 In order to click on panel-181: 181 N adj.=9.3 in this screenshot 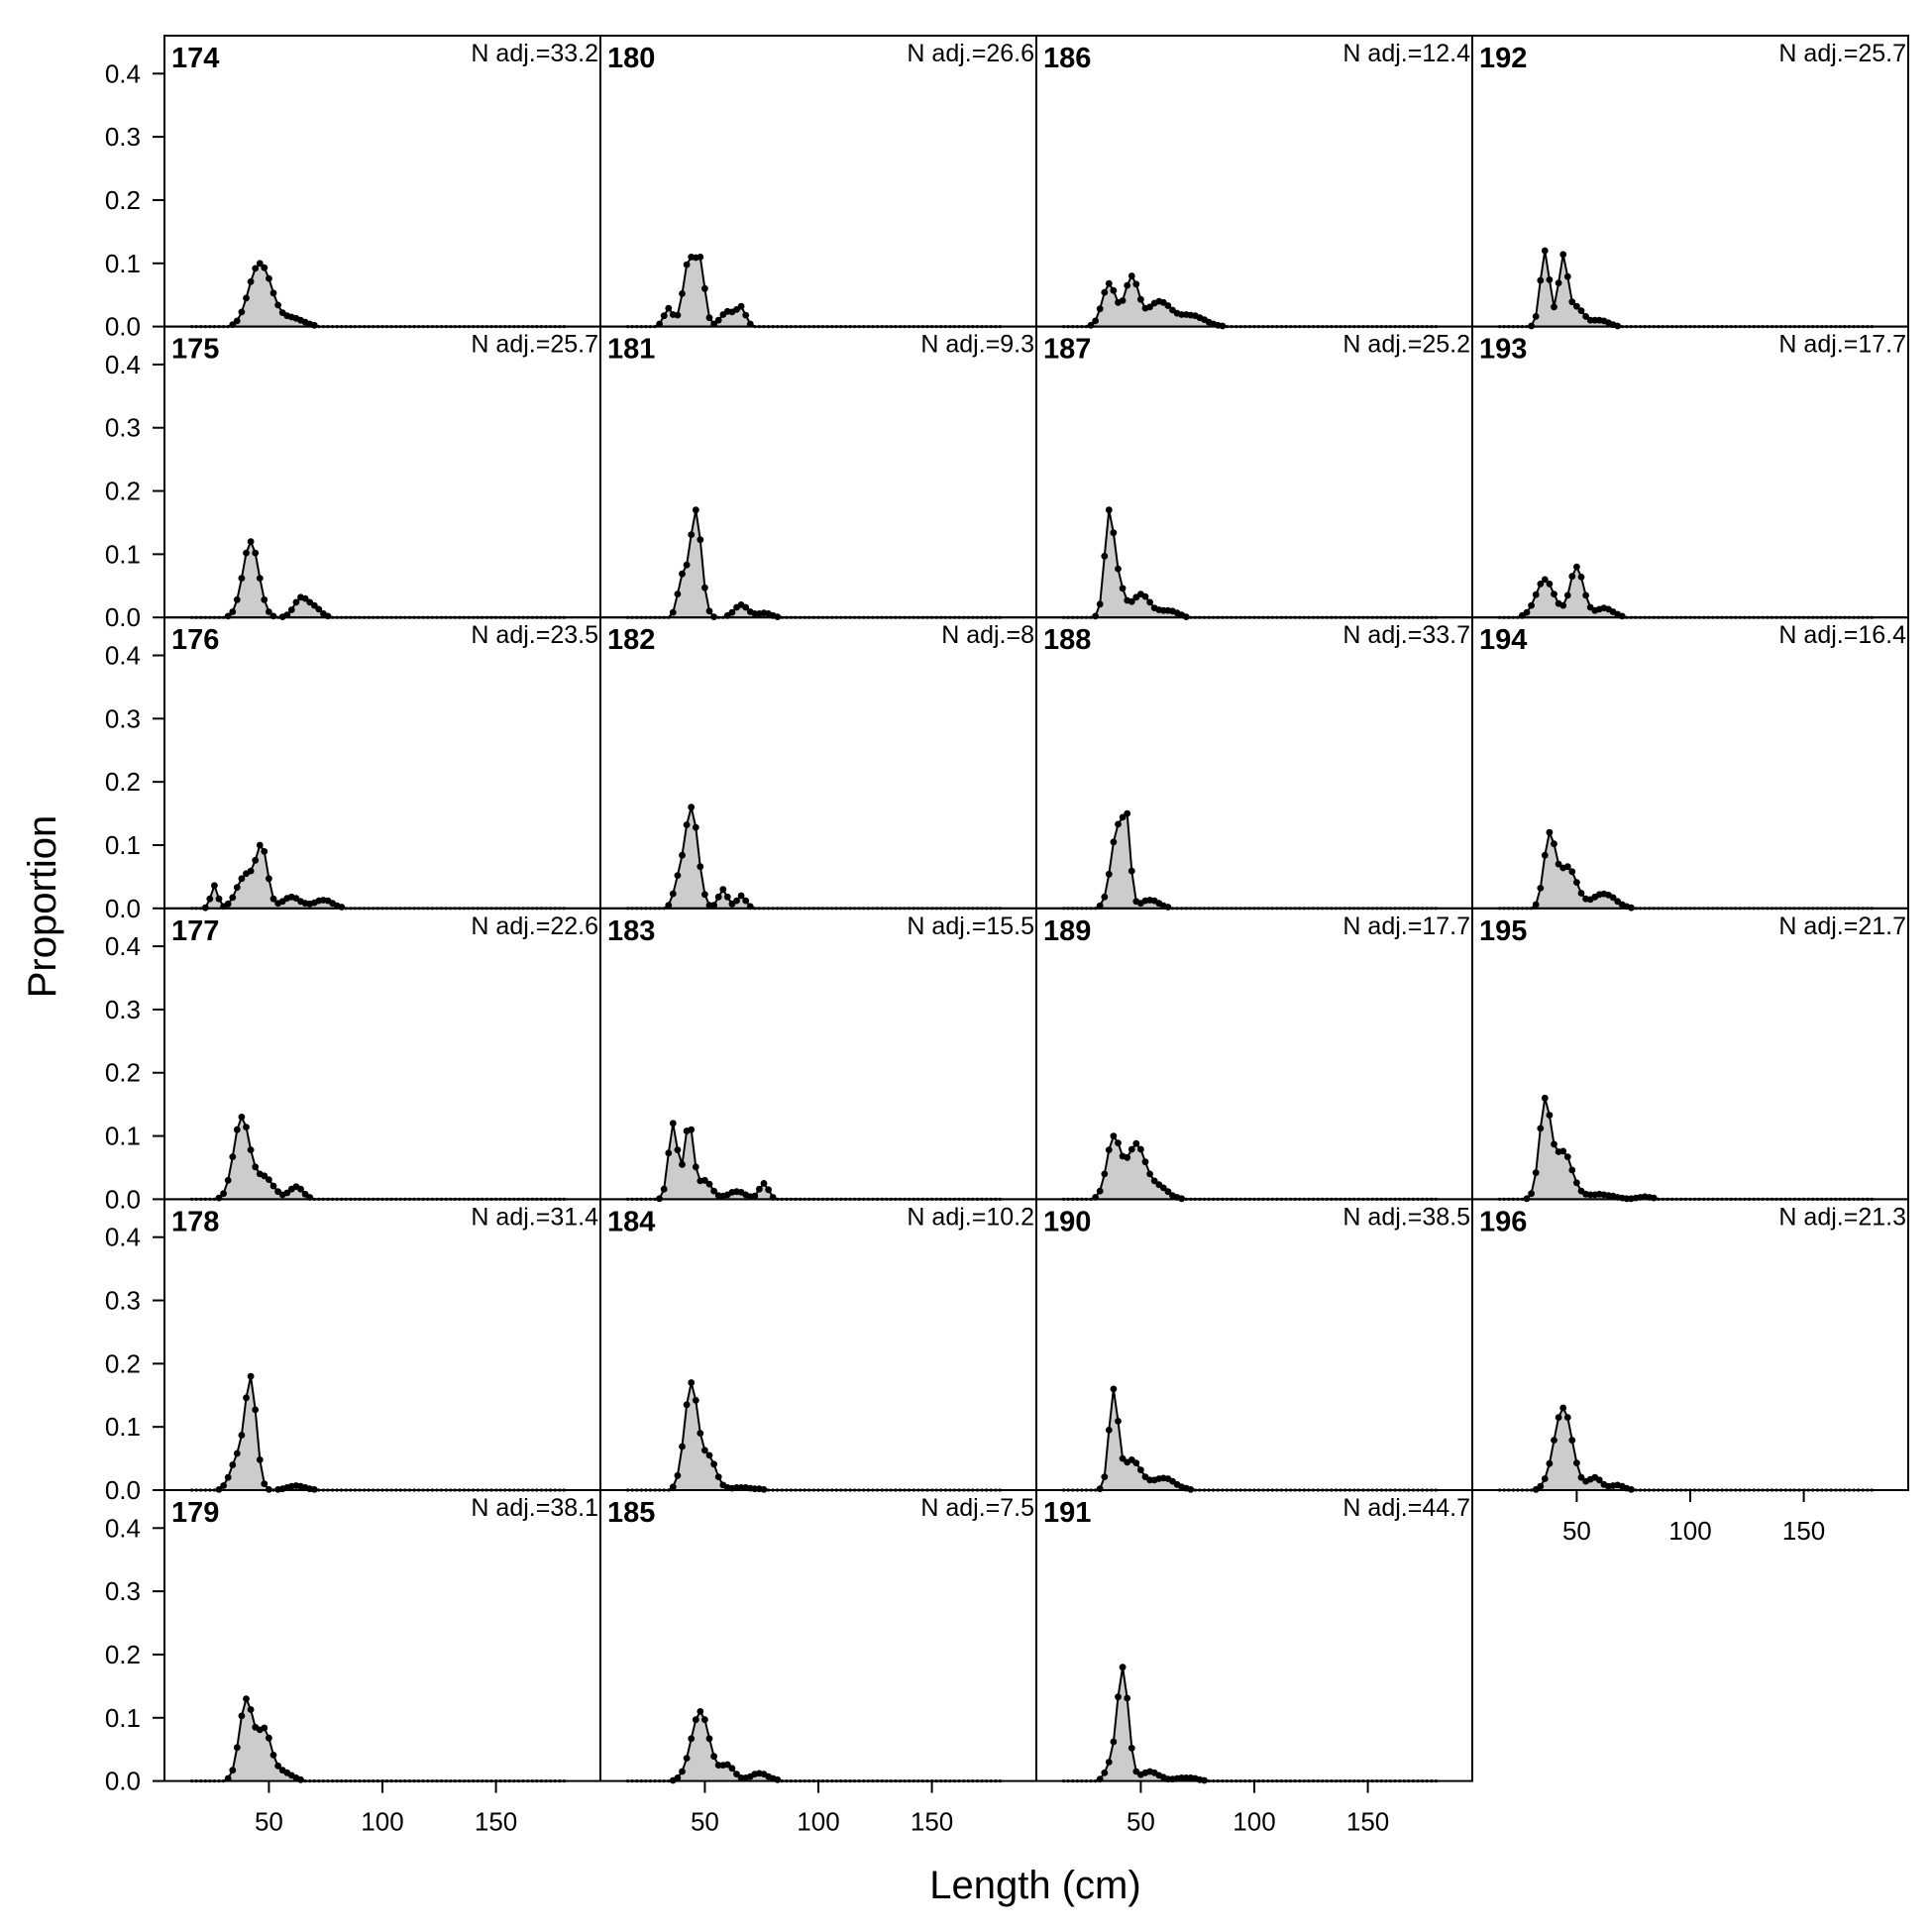, I will do `click(818, 472)`.